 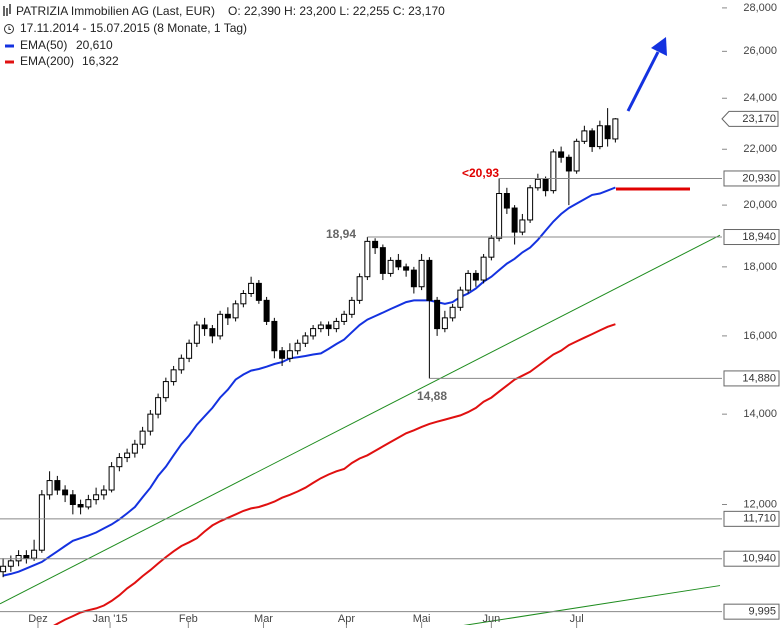 I want to click on arrow-head, so click(x=659, y=46).